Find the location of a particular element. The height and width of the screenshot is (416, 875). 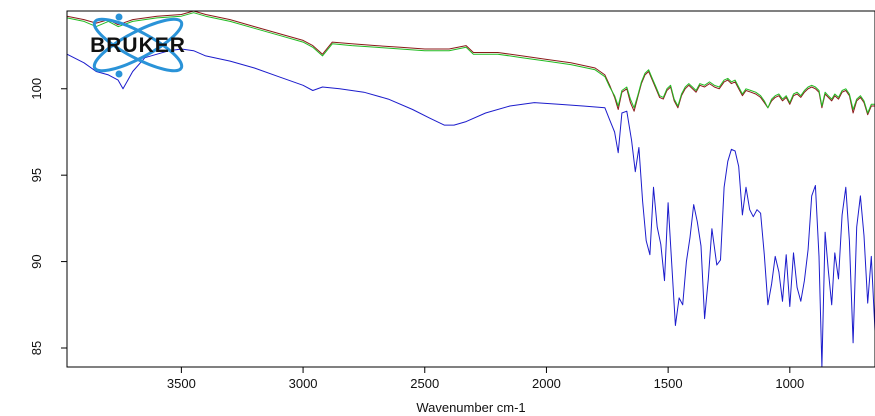

x-axis: 3500 3000 2500 2000 1500 1000 is located at coordinates (485, 379).